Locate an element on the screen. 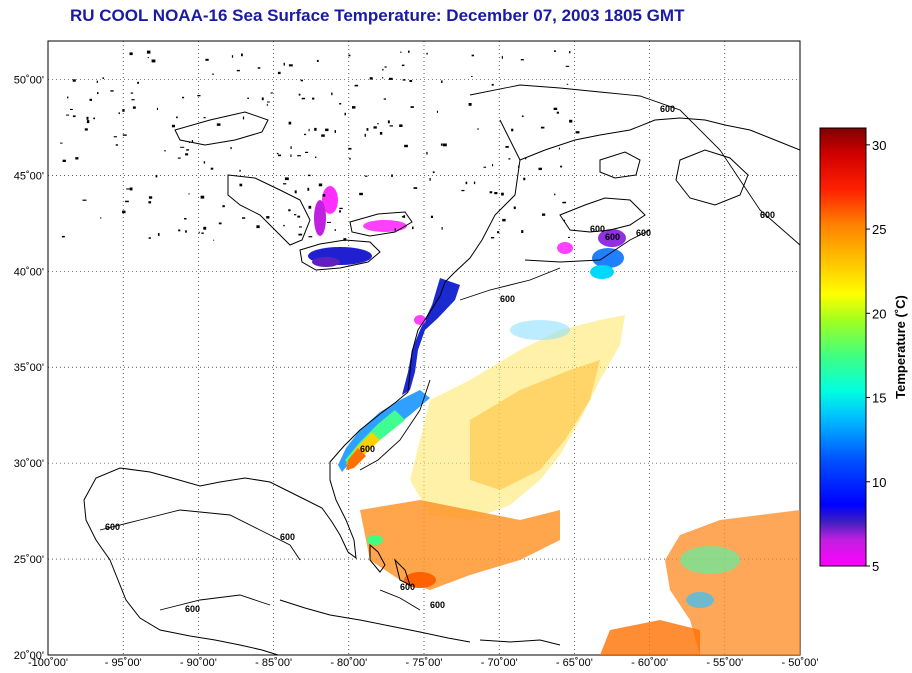 This screenshot has height=673, width=912. colorbar-tick-label: 30 is located at coordinates (879, 145).